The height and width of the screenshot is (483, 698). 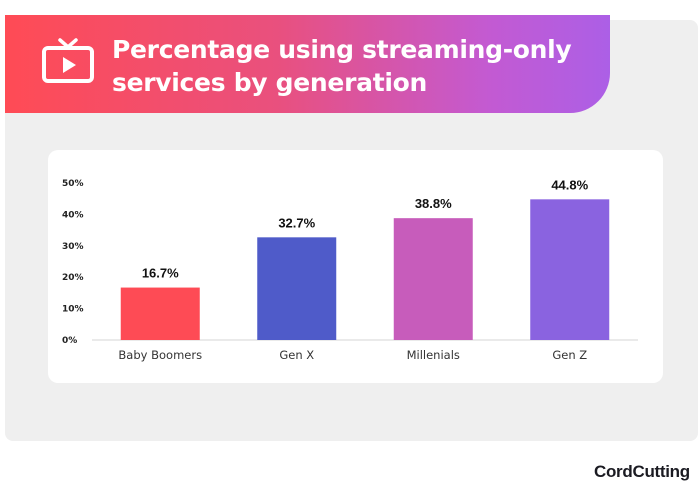 What do you see at coordinates (73, 310) in the screenshot?
I see `y-tick-label: 10%` at bounding box center [73, 310].